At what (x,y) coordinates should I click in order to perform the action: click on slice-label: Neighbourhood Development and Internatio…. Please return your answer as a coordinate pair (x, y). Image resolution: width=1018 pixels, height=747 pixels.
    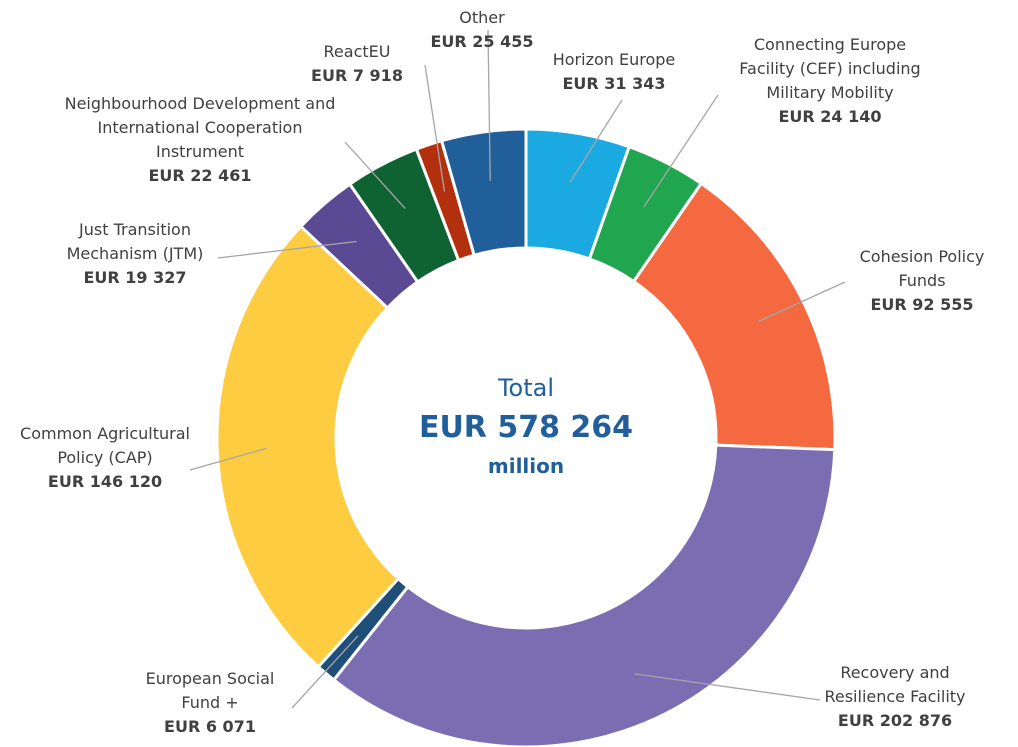
    Looking at the image, I should click on (200, 140).